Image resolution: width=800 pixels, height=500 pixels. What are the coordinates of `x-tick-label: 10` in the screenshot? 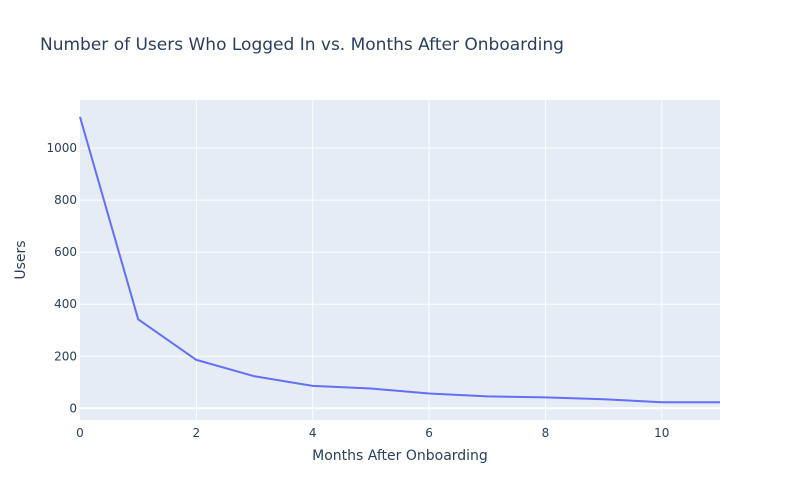 It's located at (661, 433).